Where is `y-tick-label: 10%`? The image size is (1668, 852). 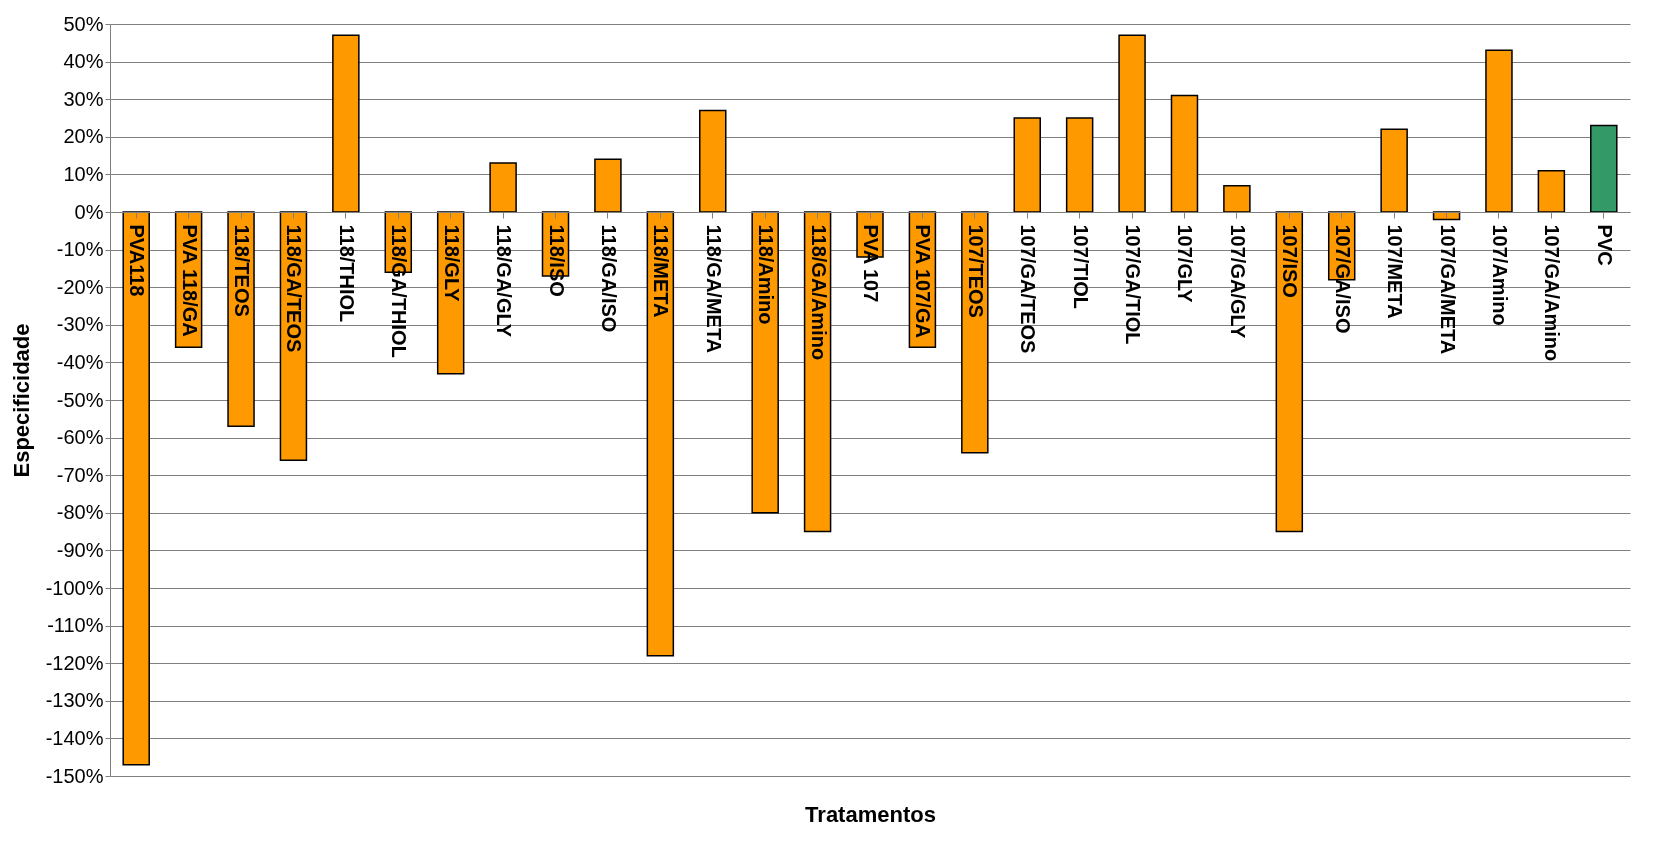
y-tick-label: 10% is located at coordinates (83, 173).